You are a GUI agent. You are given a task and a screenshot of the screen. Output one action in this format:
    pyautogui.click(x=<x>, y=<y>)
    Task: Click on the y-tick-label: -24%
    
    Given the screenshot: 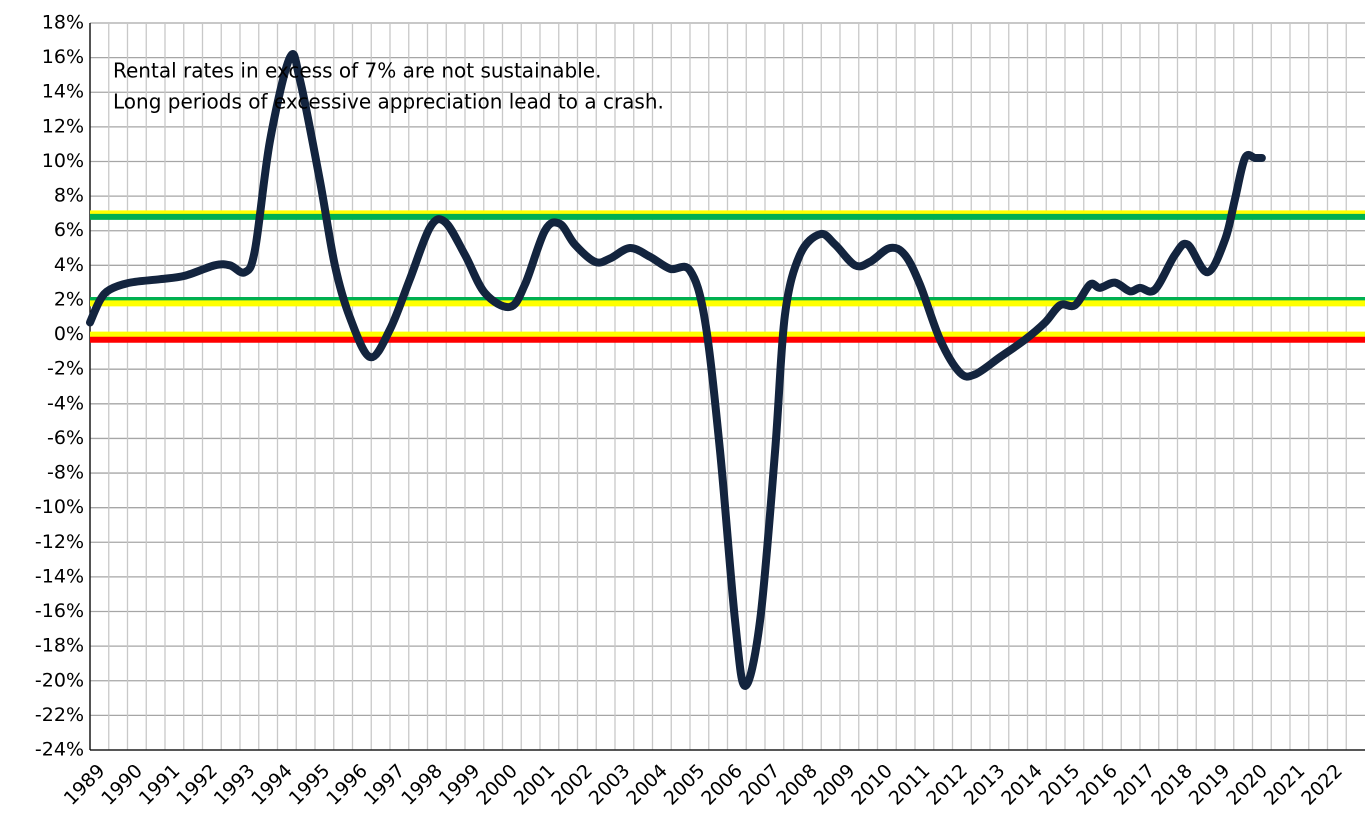 What is the action you would take?
    pyautogui.click(x=59, y=750)
    